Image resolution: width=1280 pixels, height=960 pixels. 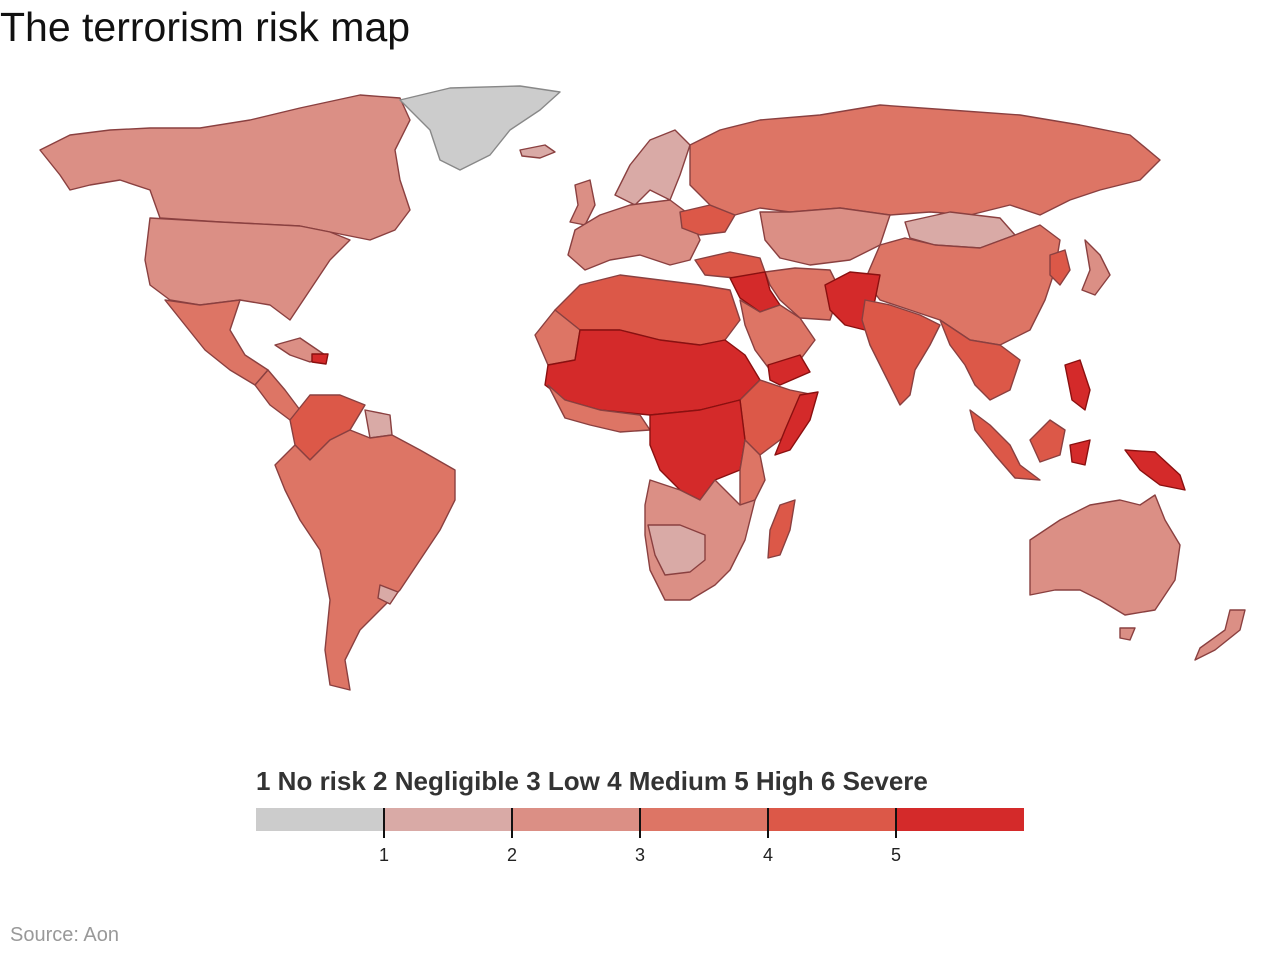 I want to click on region-botswana-namibia, so click(x=676, y=550).